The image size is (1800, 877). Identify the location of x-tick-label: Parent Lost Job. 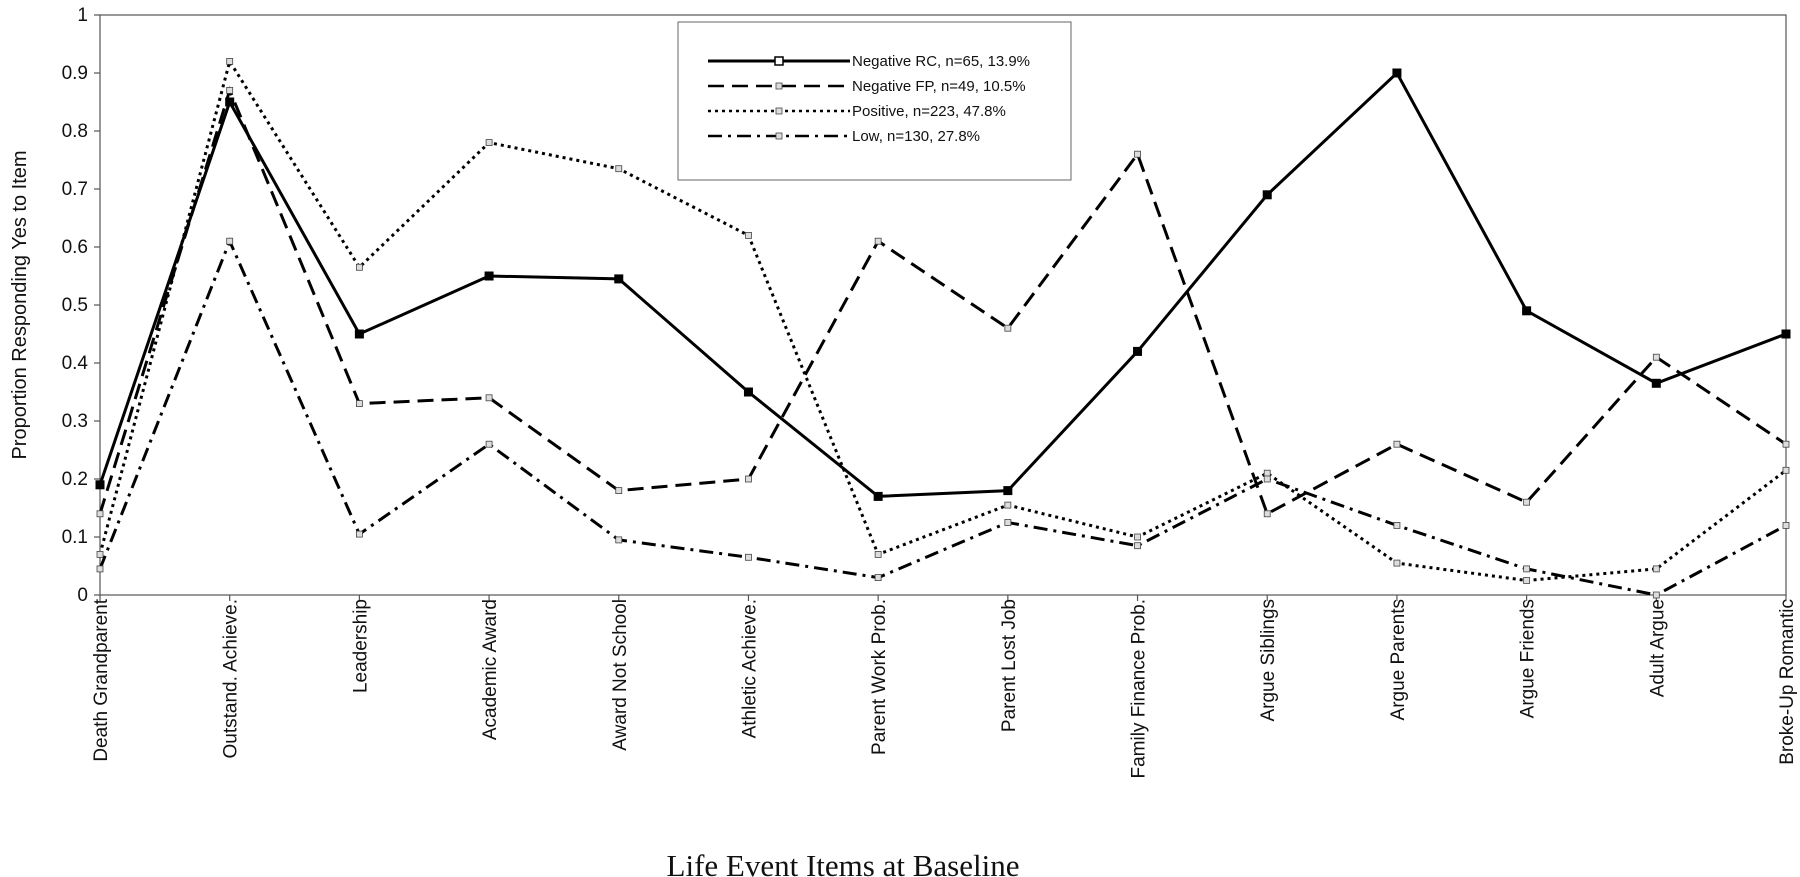
(1009, 665).